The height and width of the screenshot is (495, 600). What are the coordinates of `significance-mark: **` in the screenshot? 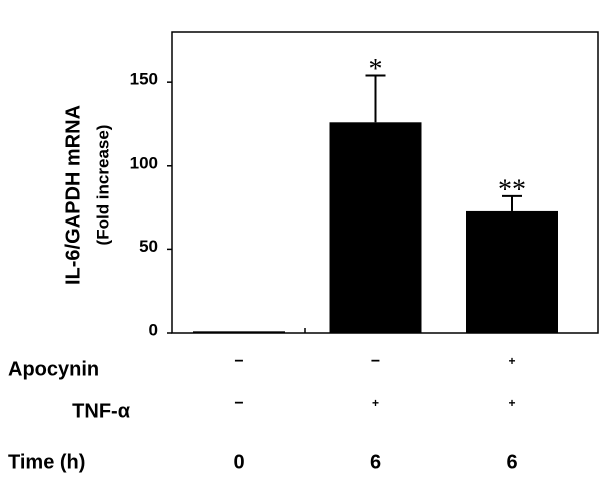 It's located at (512, 189).